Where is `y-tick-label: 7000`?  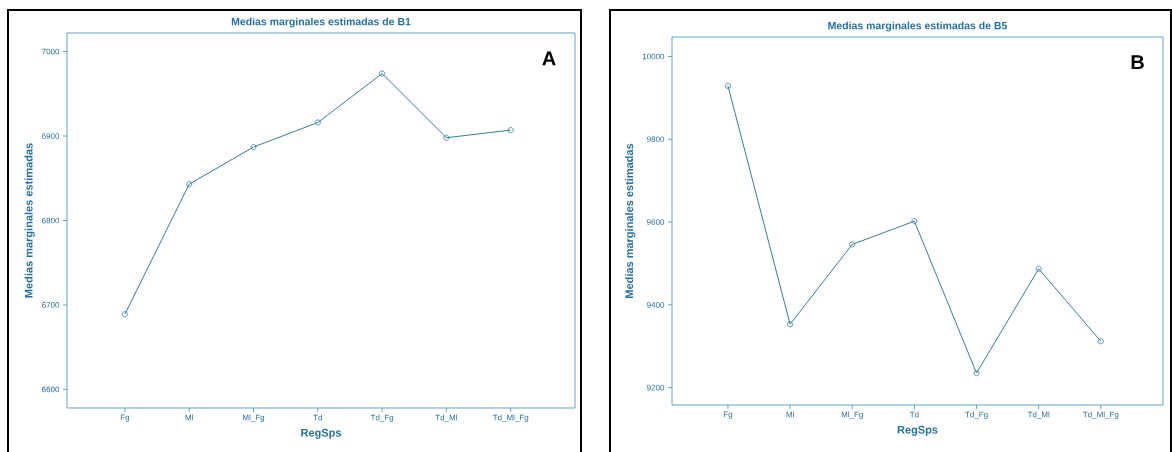 y-tick-label: 7000 is located at coordinates (51, 51).